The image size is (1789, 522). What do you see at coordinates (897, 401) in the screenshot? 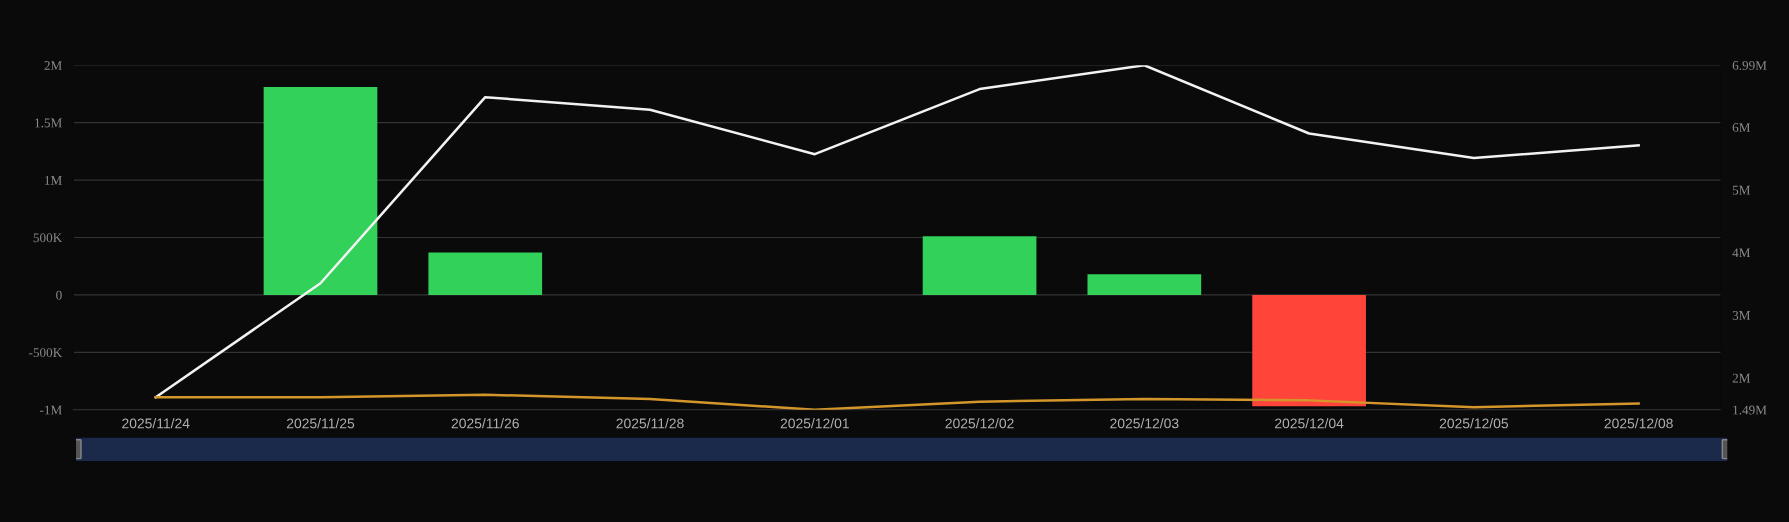
I see `line-series` at bounding box center [897, 401].